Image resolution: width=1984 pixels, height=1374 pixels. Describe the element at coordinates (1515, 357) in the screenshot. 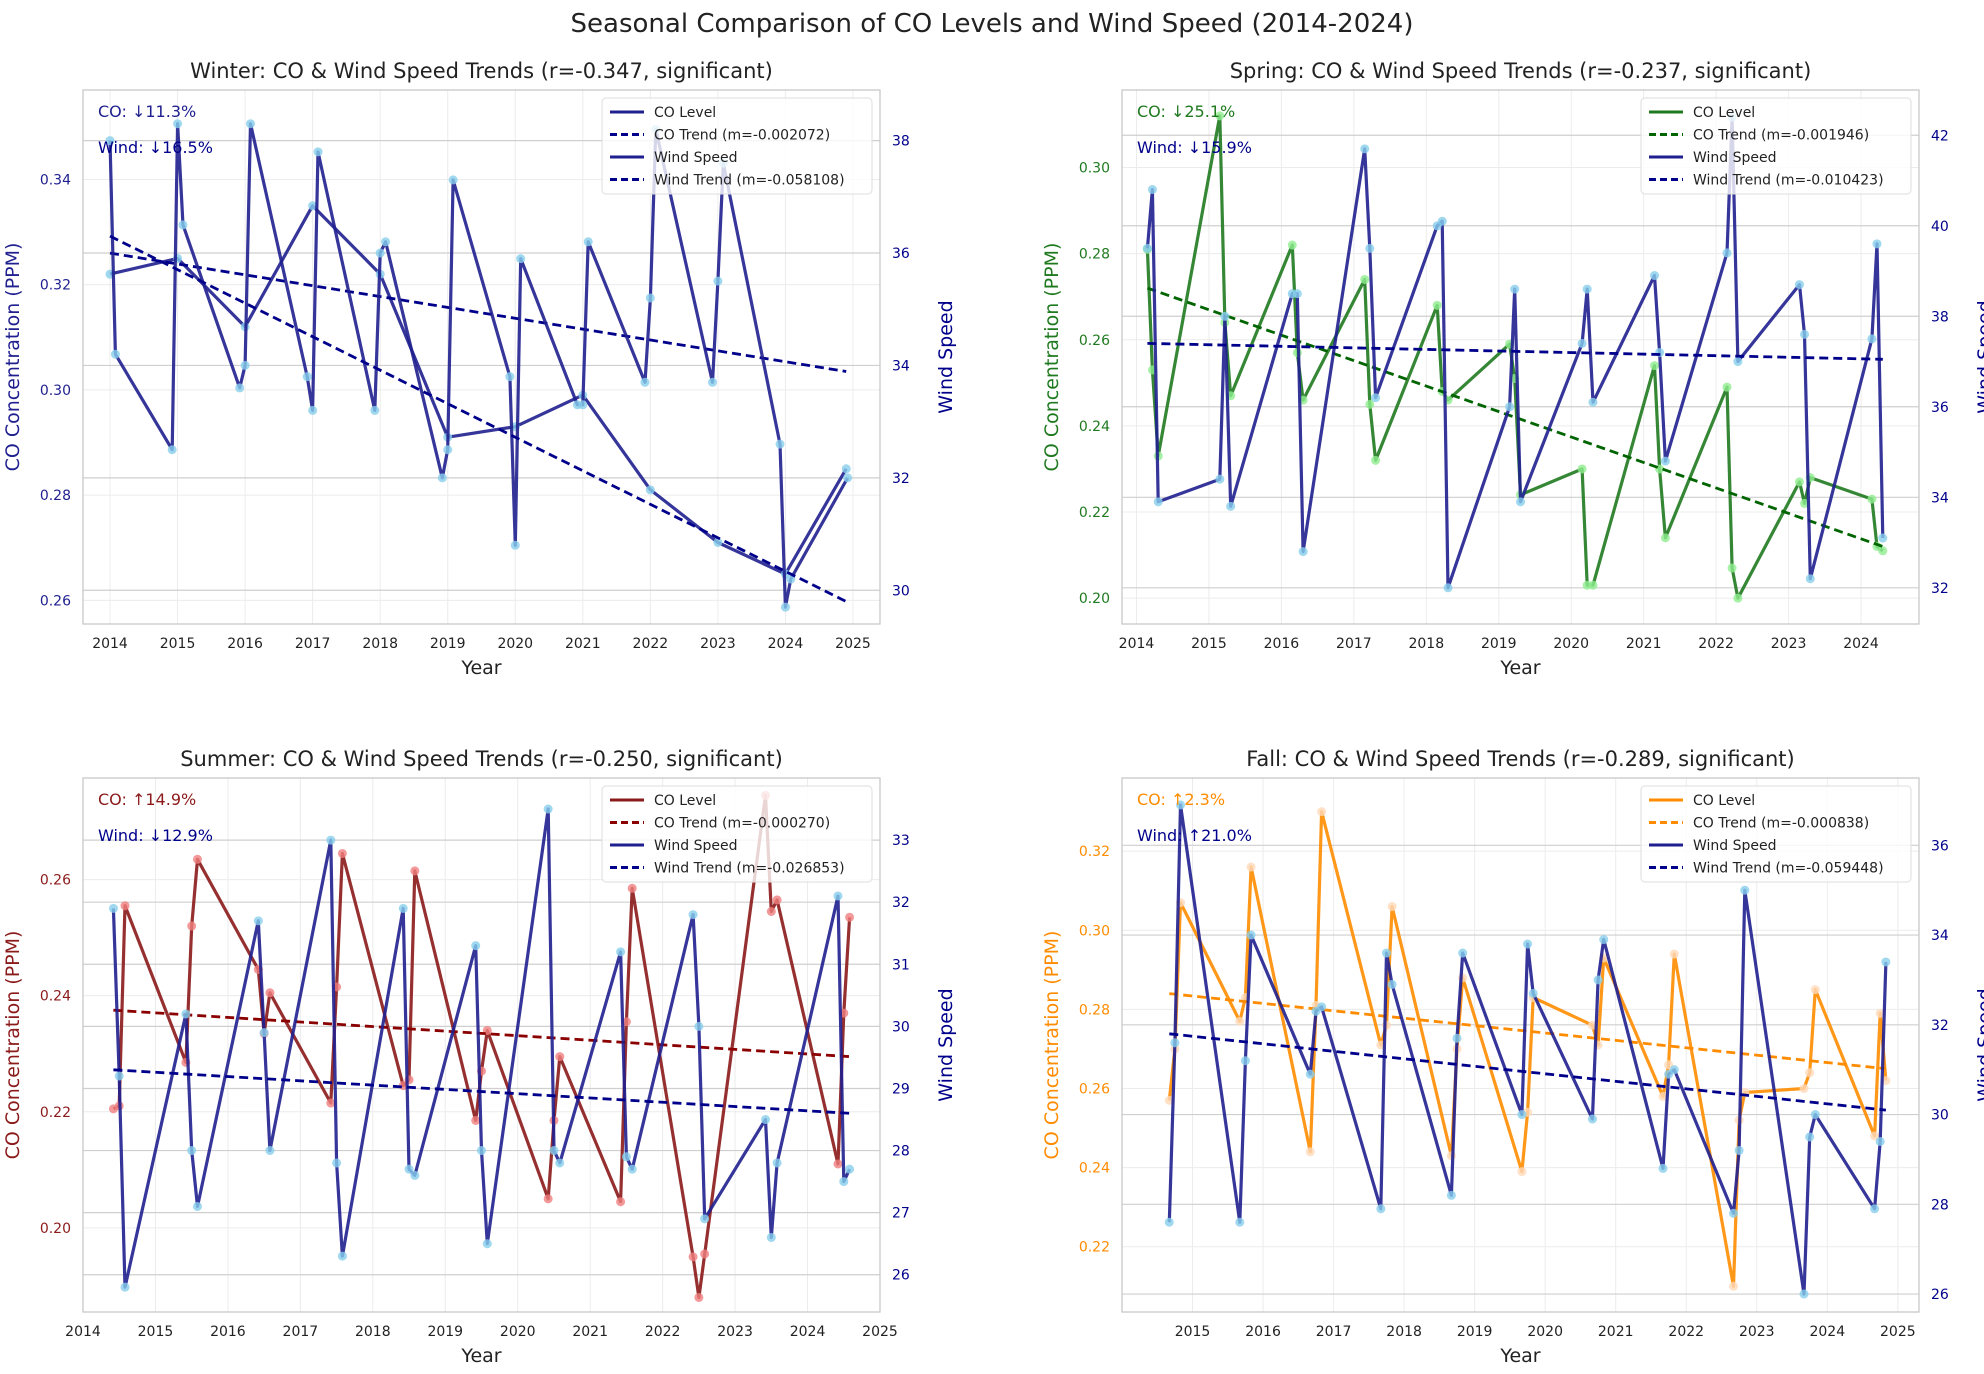

I see `plot-area` at that location.